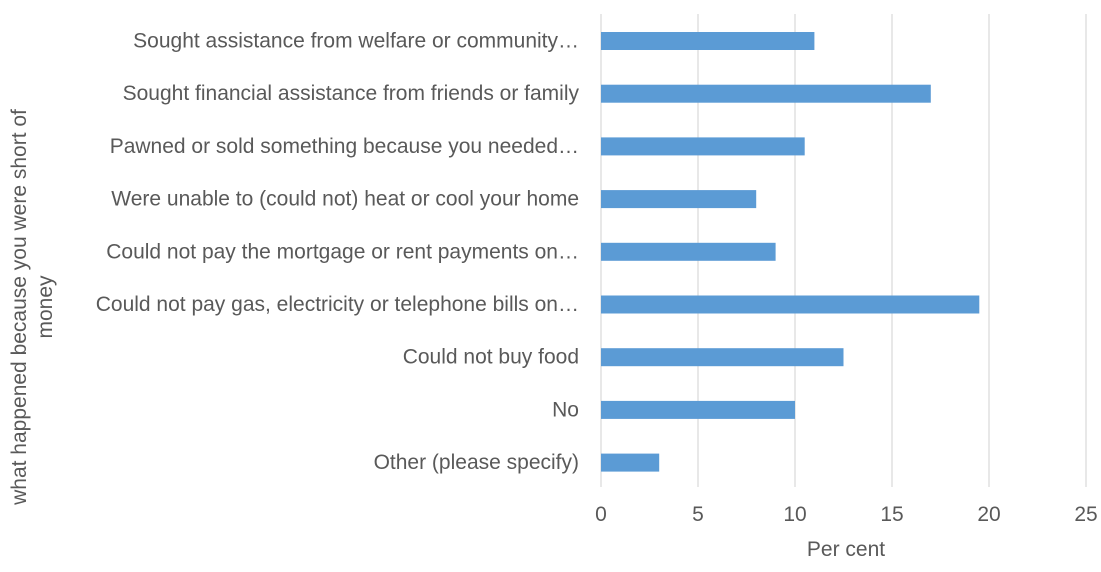 Image resolution: width=1101 pixels, height=572 pixels. Describe the element at coordinates (846, 549) in the screenshot. I see `x-axis-title: Per cent` at that location.